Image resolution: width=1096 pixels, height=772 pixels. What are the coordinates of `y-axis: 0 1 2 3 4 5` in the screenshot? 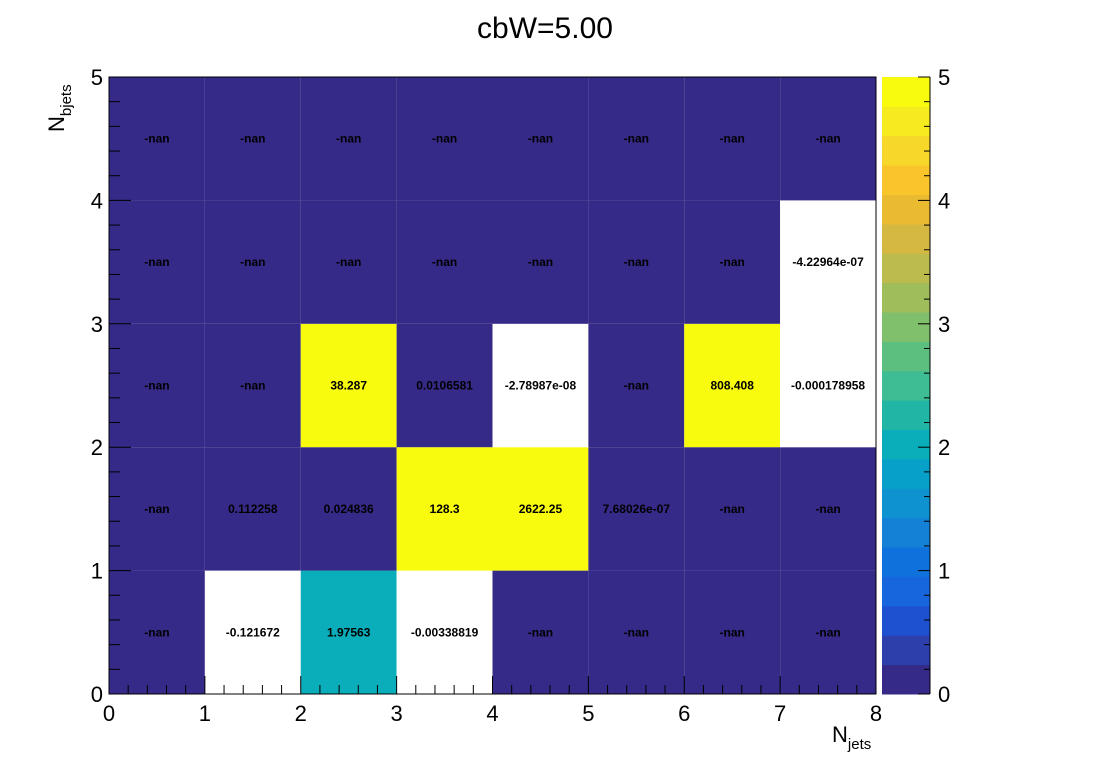 It's located at (111, 386).